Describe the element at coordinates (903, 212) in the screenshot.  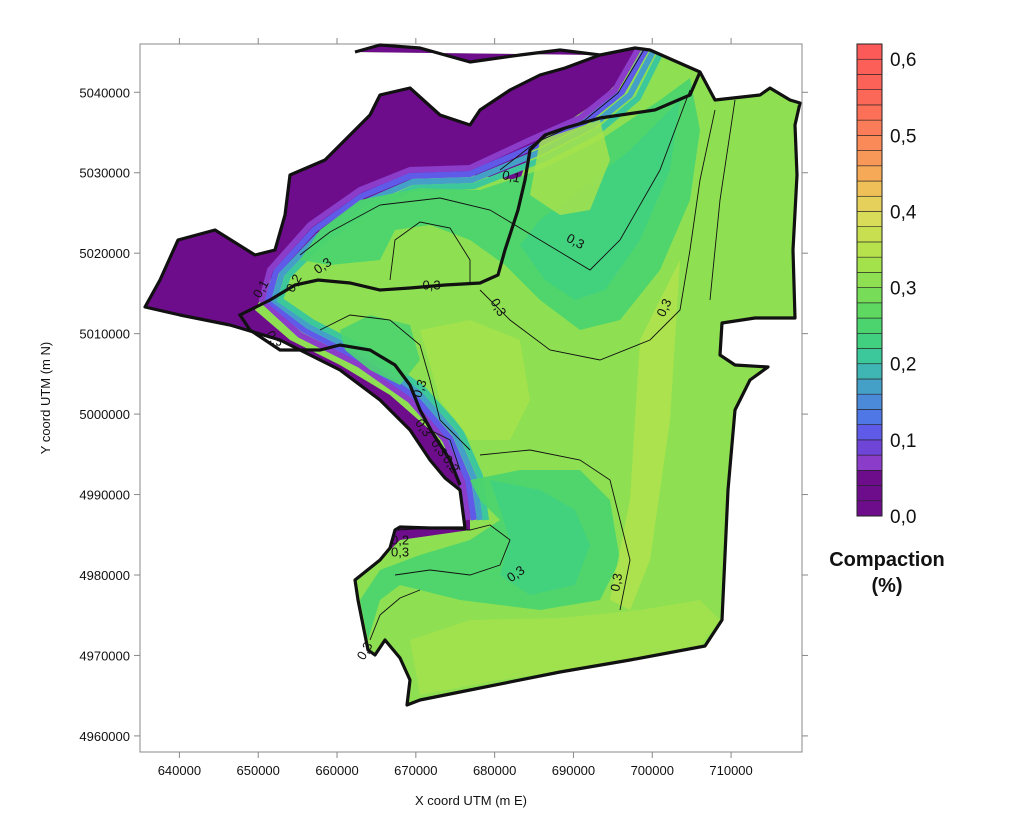
I see `colorbar-tick-label: 0,4` at that location.